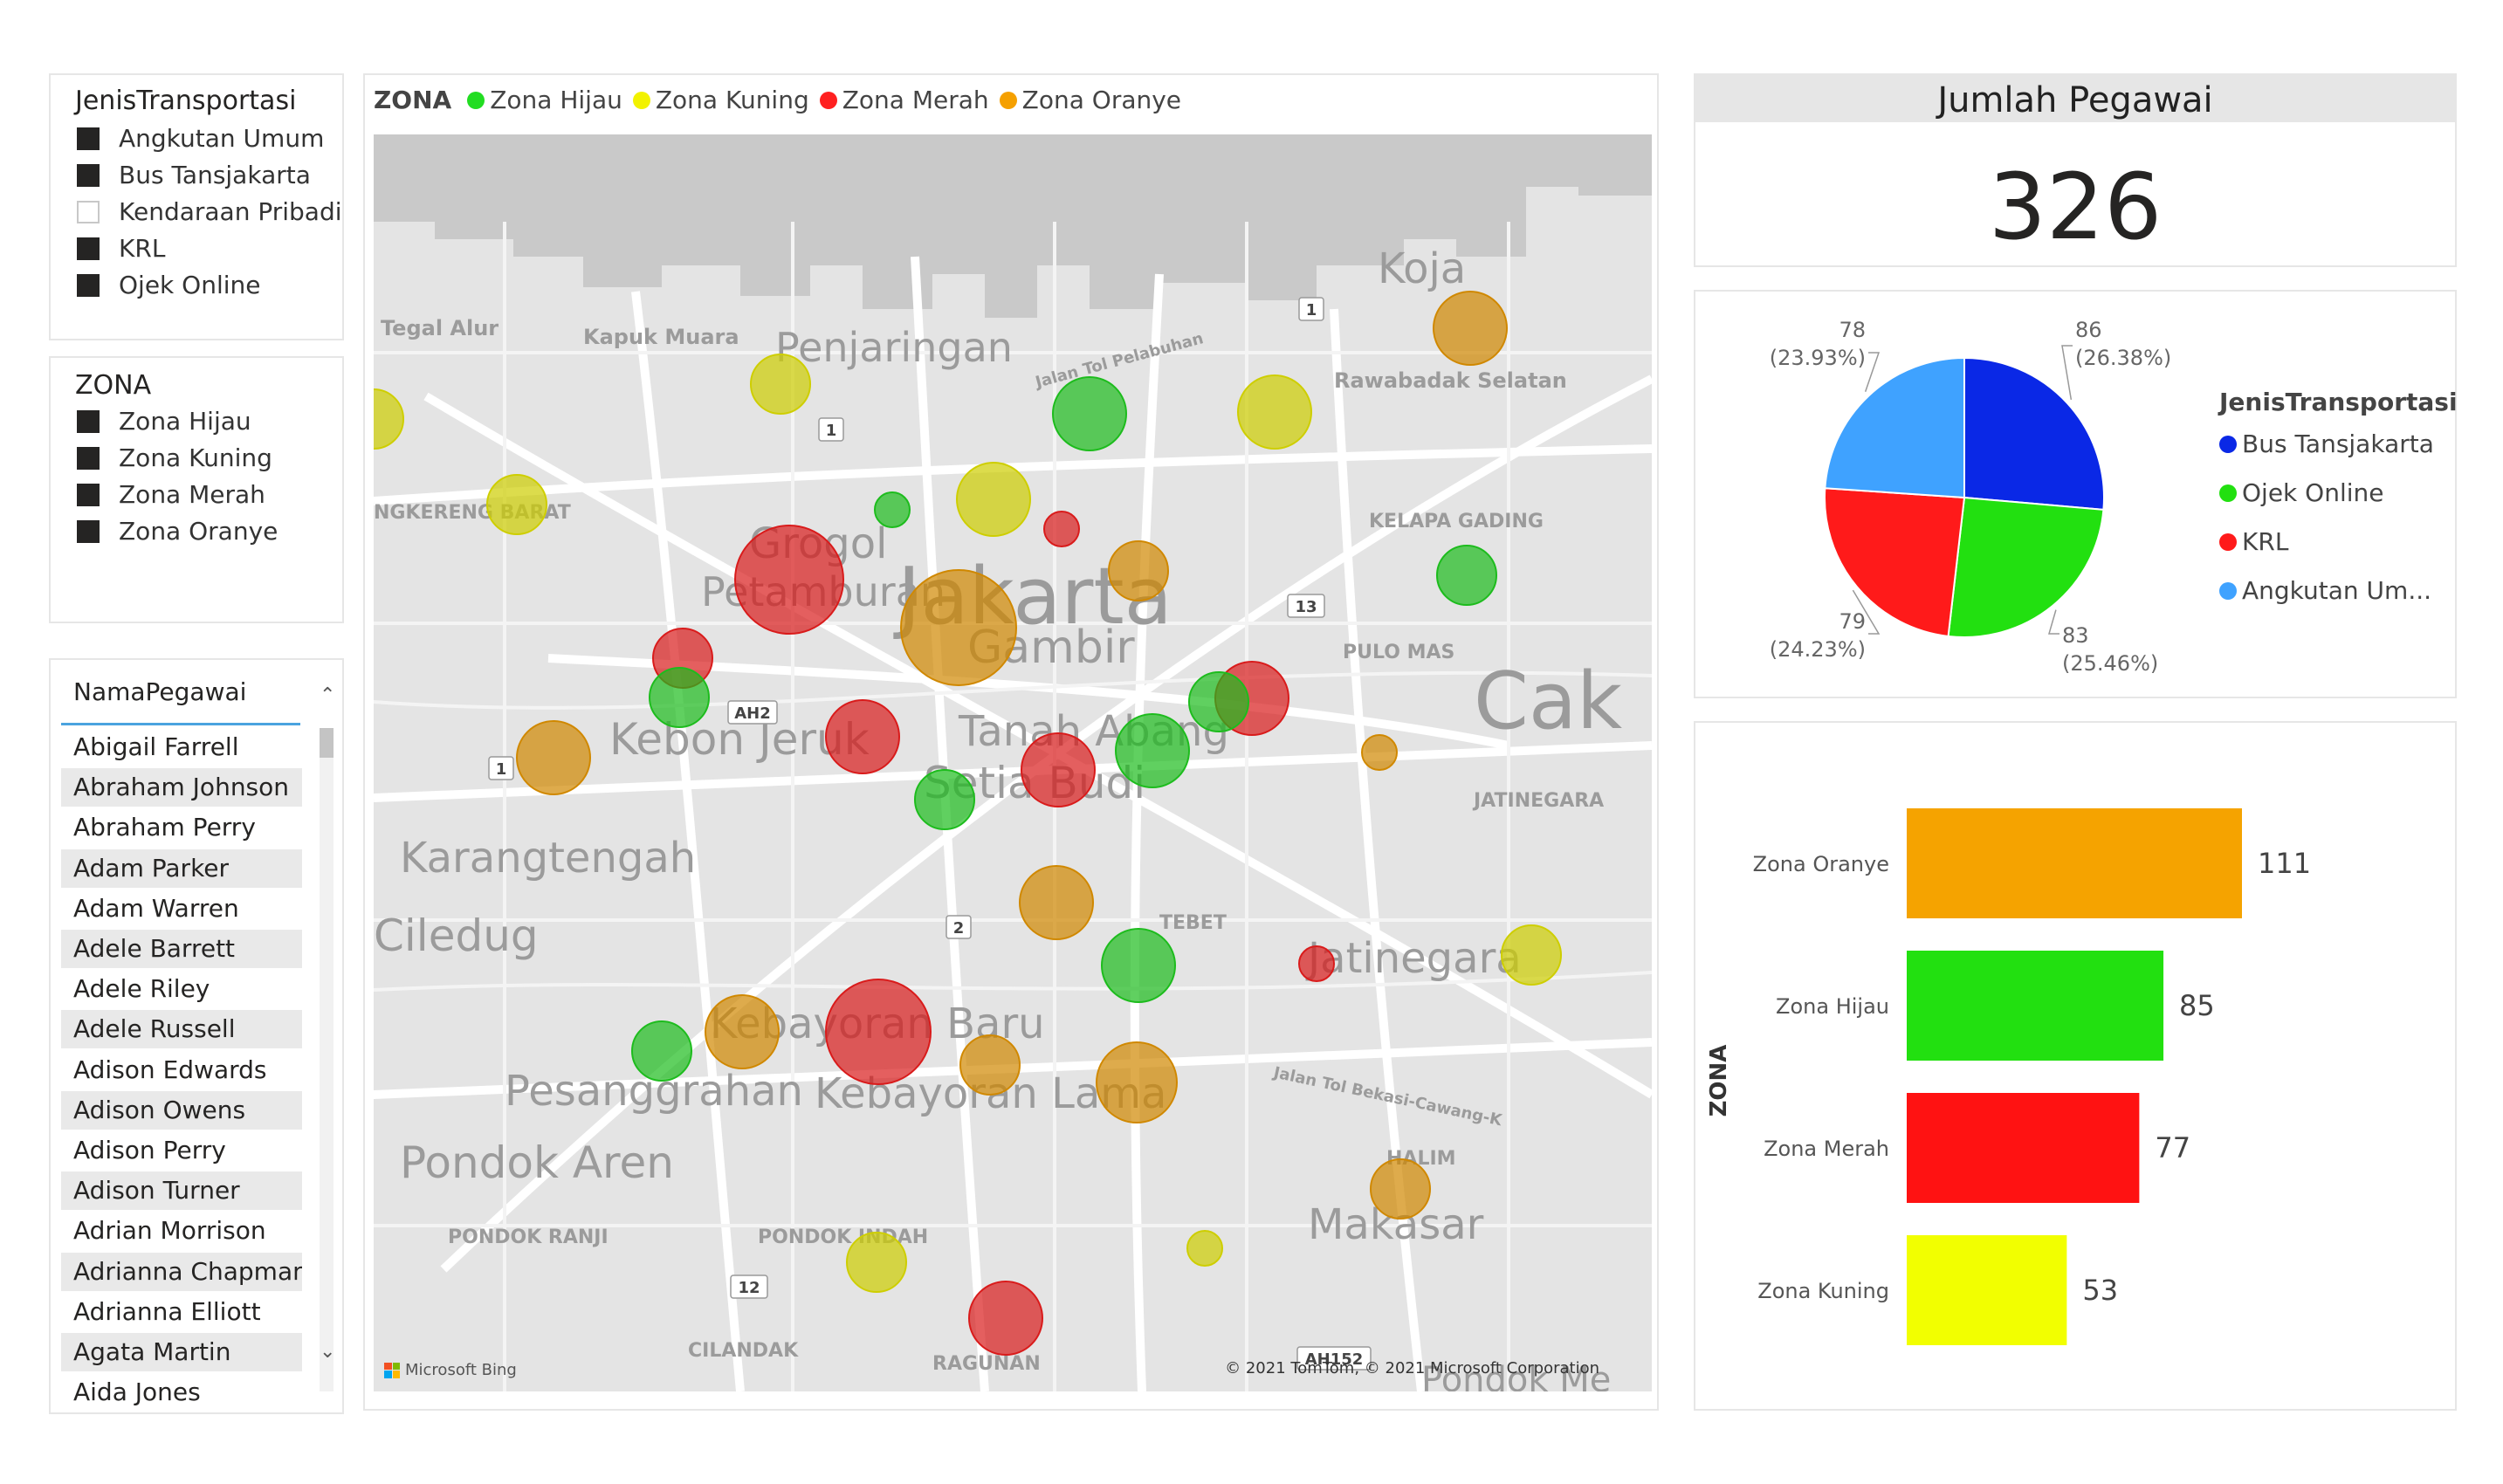 This screenshot has width=2503, height=1484. I want to click on bar-zona-kuning, so click(1987, 1290).